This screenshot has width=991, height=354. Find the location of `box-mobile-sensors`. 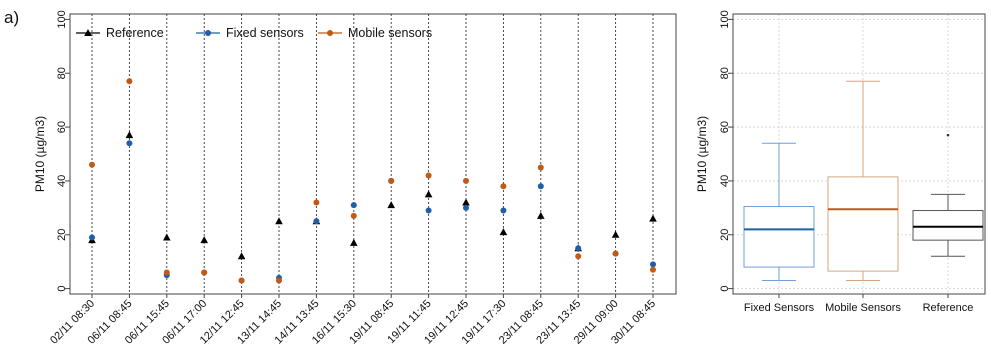

box-mobile-sensors is located at coordinates (863, 181).